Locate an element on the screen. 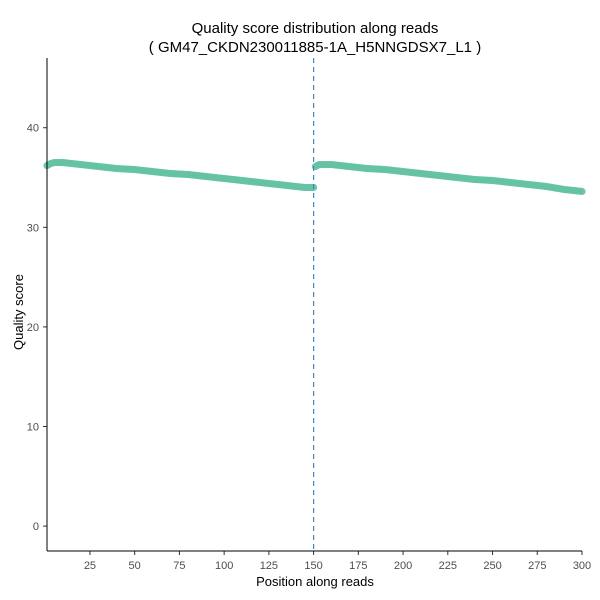 The image size is (600, 600). x-tick-label: 150 is located at coordinates (313, 566).